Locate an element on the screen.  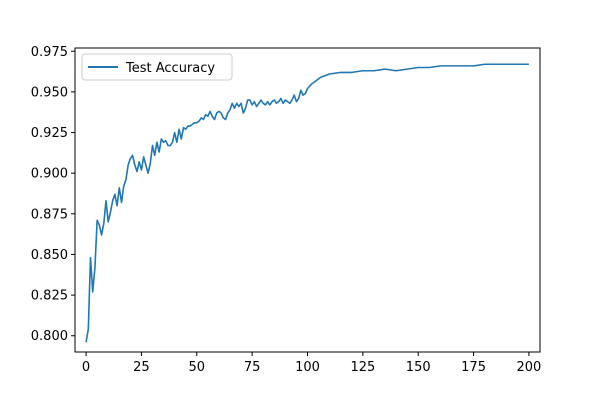
legend-label: Test Accuracy is located at coordinates (170, 68).